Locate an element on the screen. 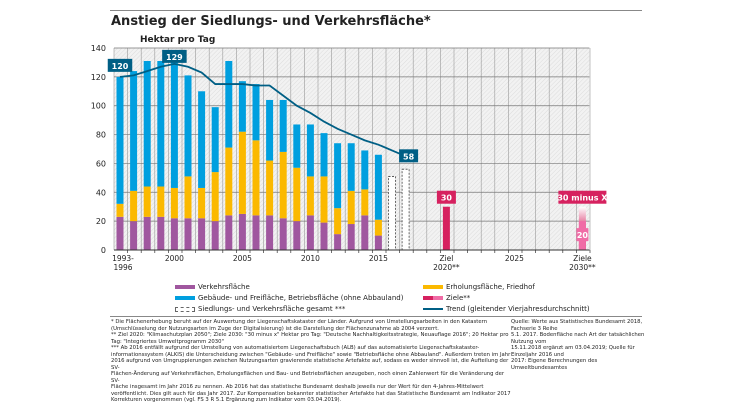 This screenshot has height=404, width=750. legend-label: Erholungsfläche, Friedhof is located at coordinates (490, 287).